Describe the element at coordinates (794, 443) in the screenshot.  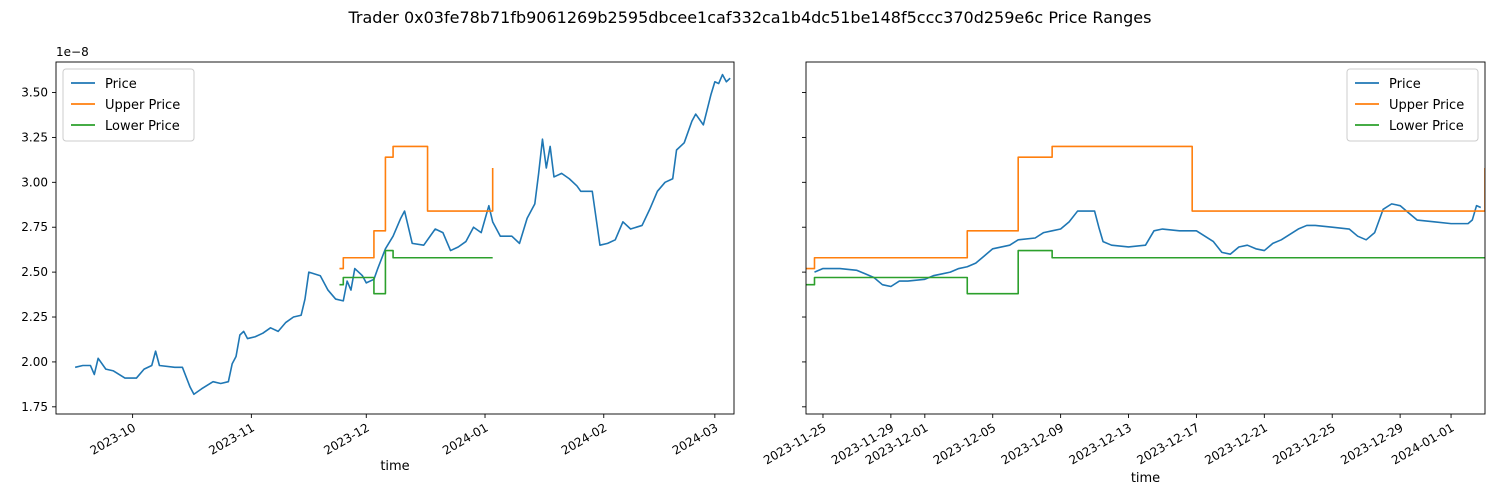
I see `x-tick-label: 2023-11-25` at that location.